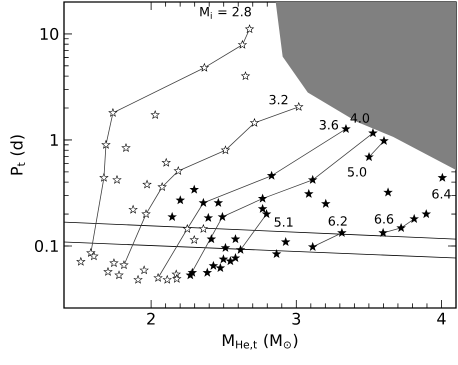  I want to click on y-tick-label: 10, so click(49, 34).